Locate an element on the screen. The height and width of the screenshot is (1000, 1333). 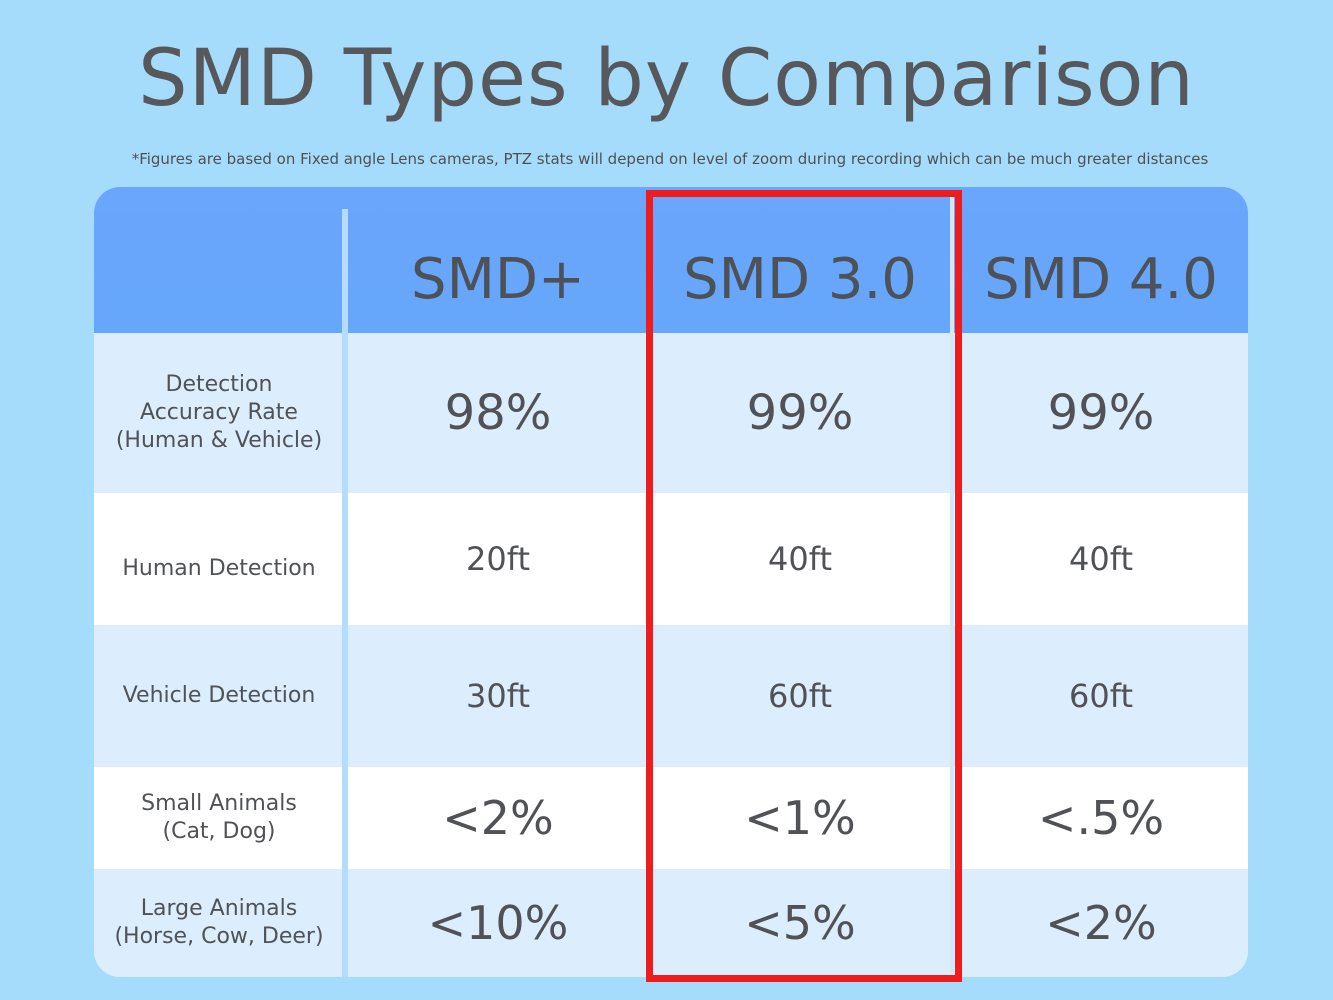
row-label: Small Animals (Cat, Dog) is located at coordinates (219, 817).